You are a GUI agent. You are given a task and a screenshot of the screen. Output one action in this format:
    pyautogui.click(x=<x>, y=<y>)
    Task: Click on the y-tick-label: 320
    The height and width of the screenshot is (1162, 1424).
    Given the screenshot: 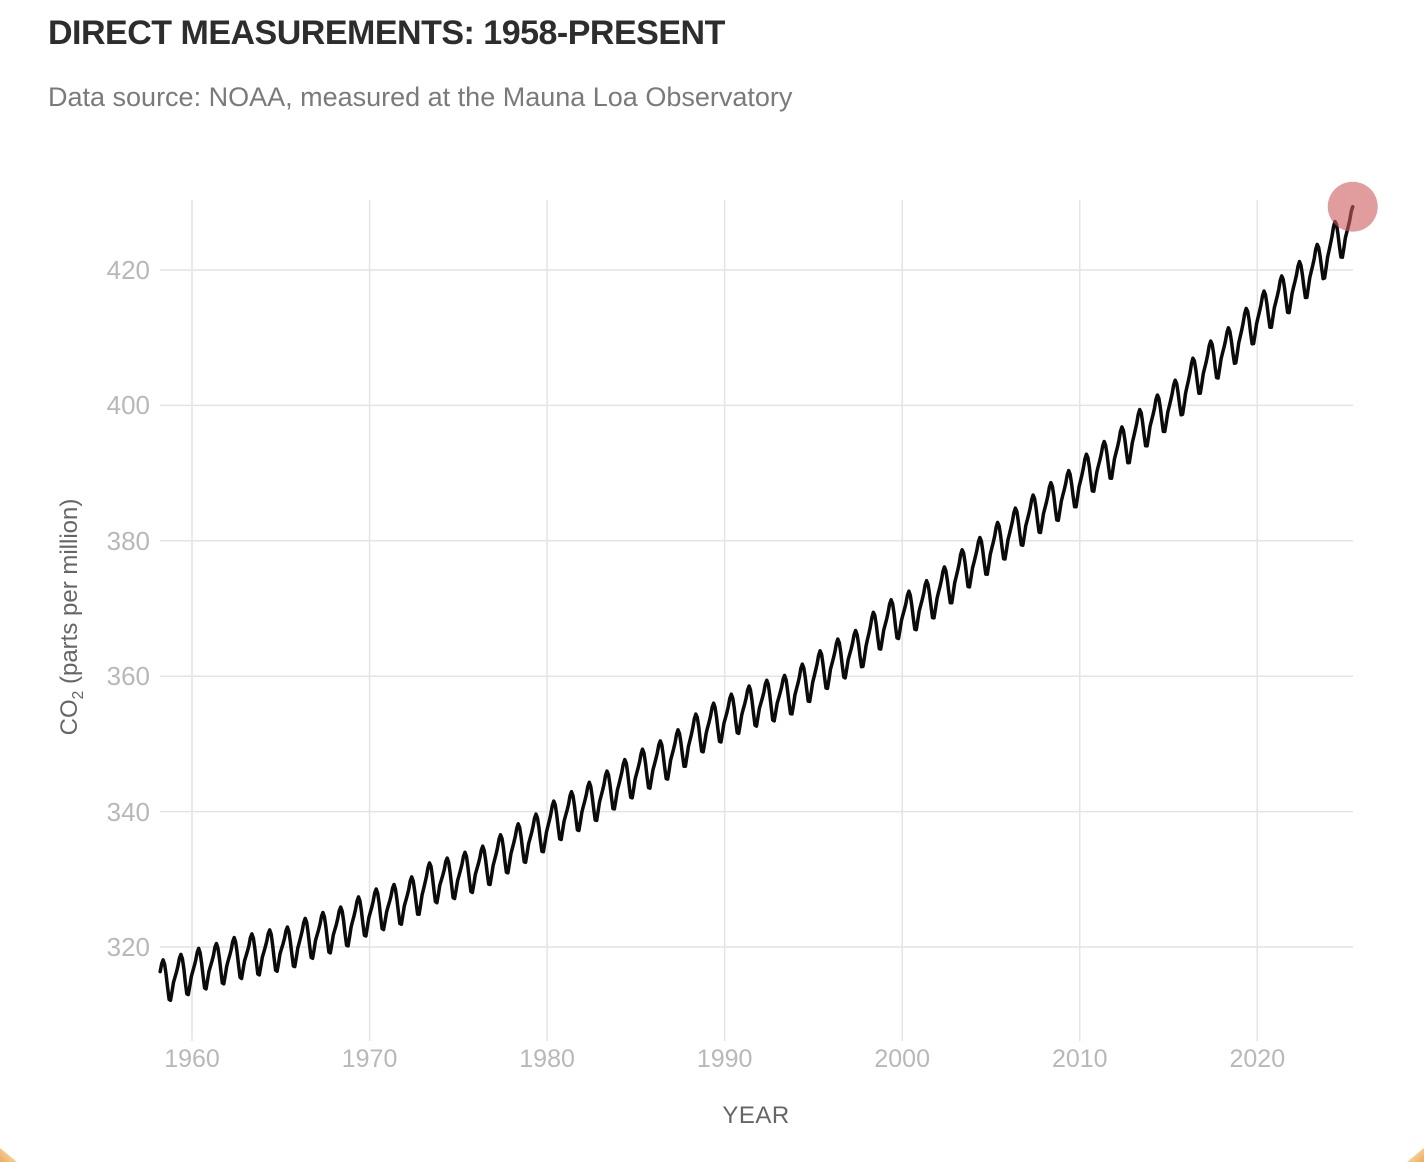 What is the action you would take?
    pyautogui.click(x=128, y=947)
    